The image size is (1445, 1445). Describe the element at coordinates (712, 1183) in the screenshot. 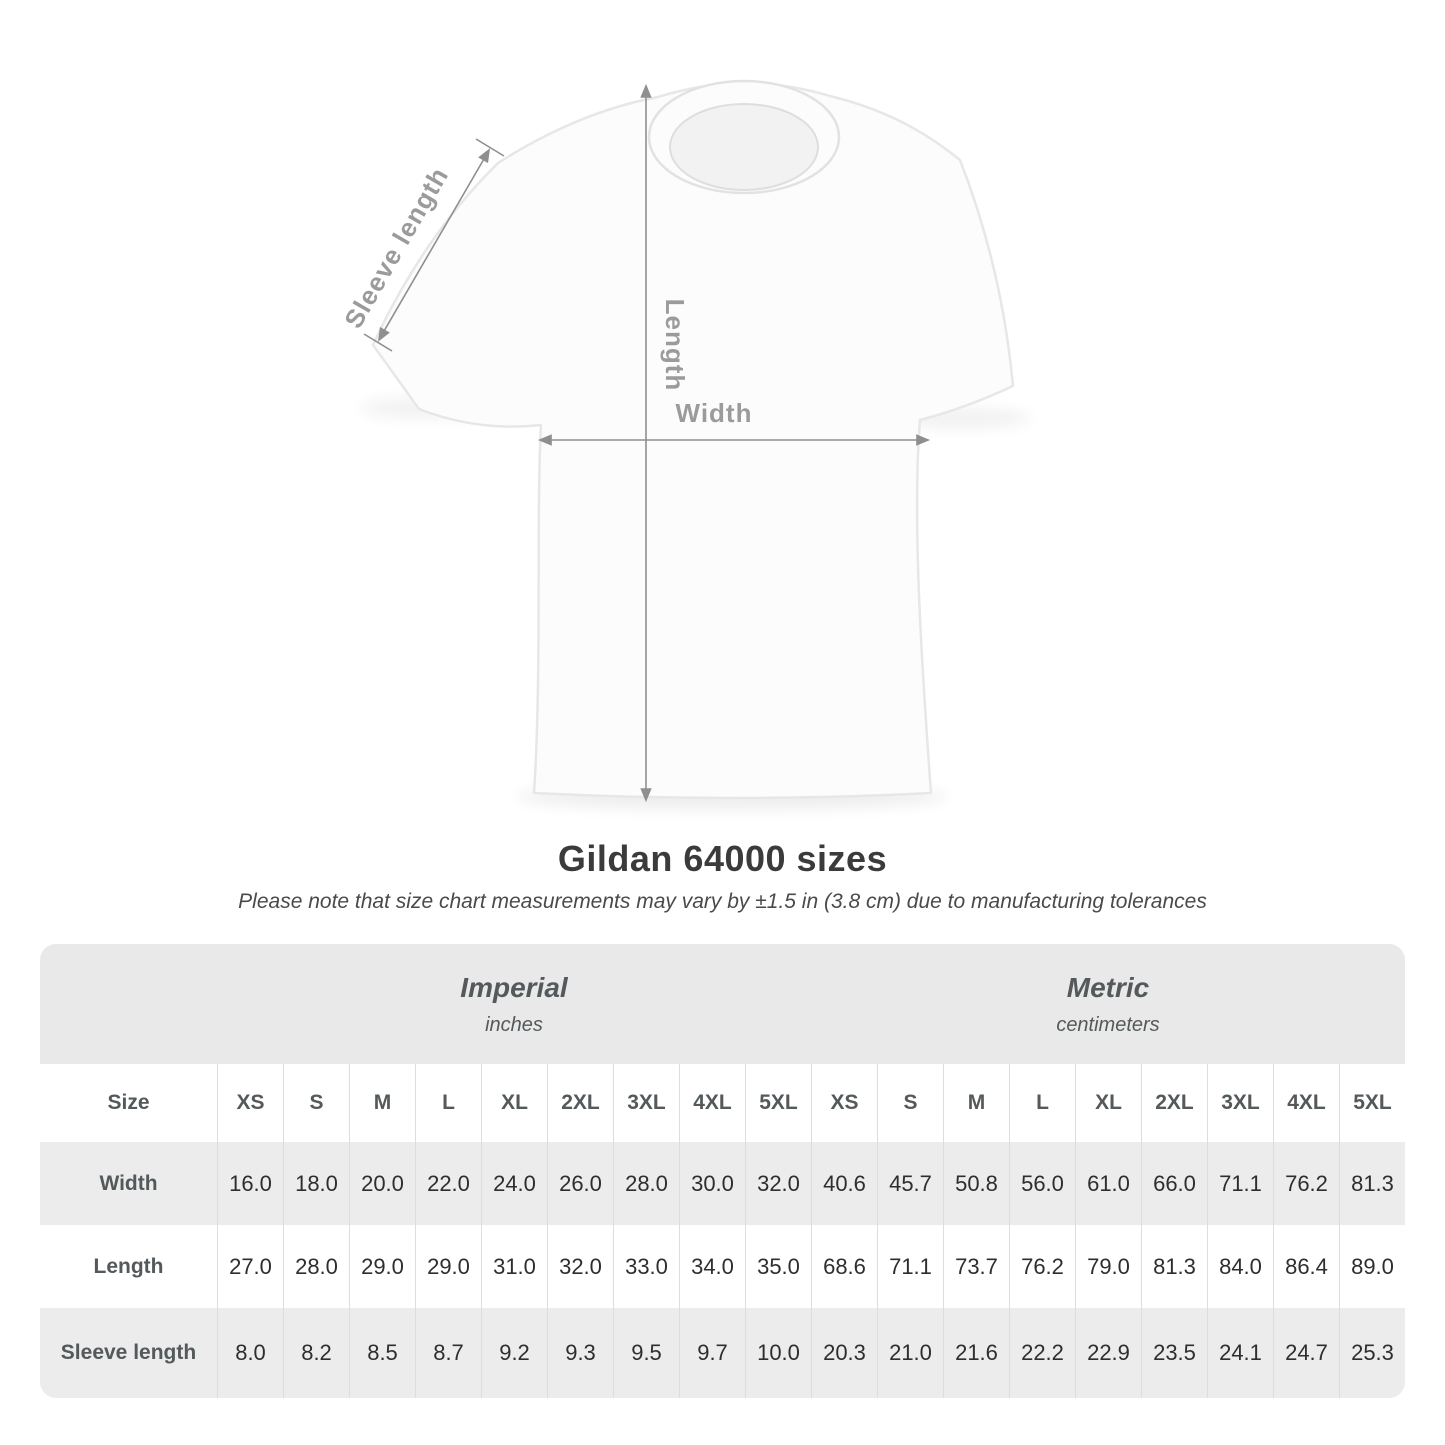

I see `value-cell-imperial: 30.0` at that location.